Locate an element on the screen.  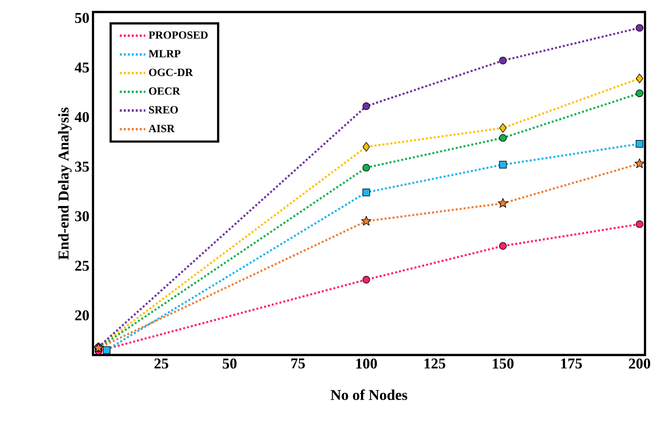
x-tick-label: 150 is located at coordinates (503, 363).